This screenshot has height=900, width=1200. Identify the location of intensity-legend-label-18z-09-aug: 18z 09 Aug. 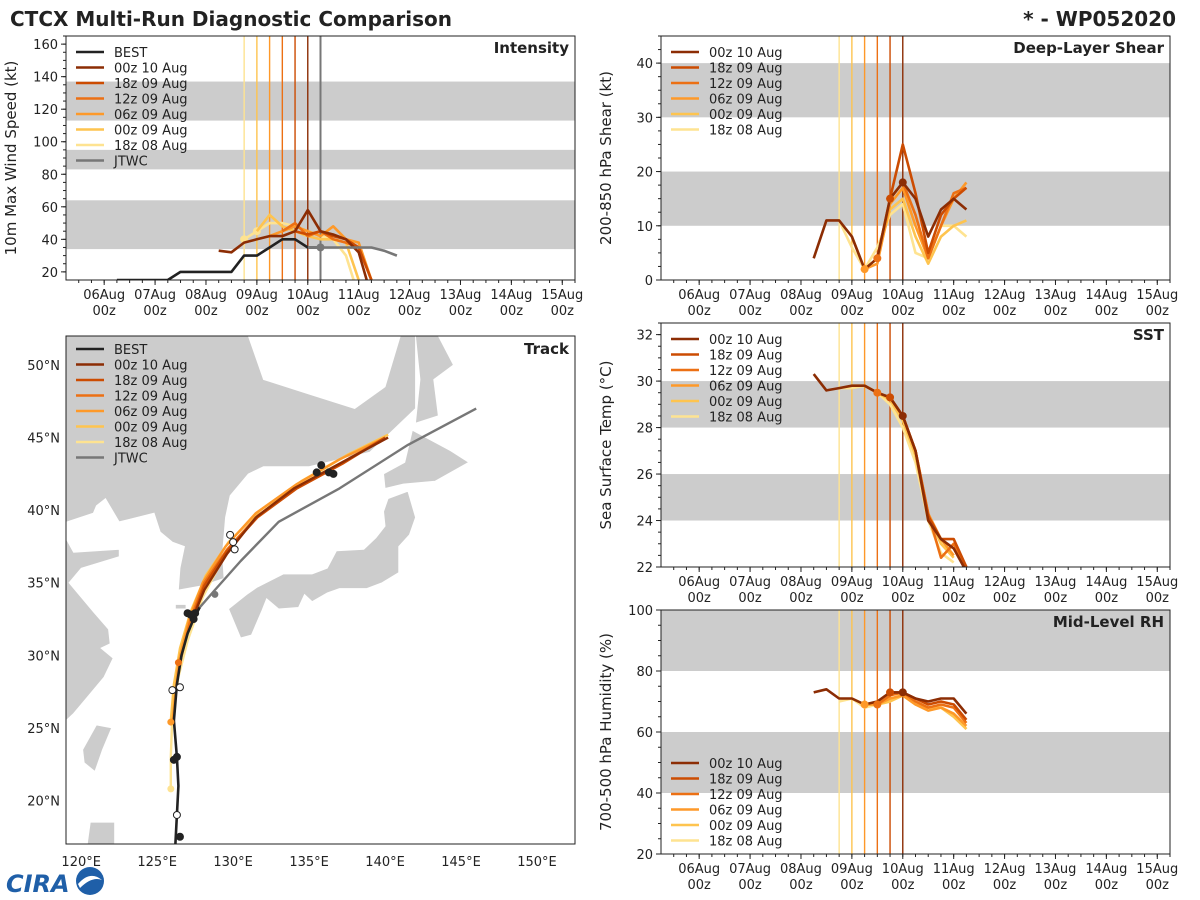
(151, 84).